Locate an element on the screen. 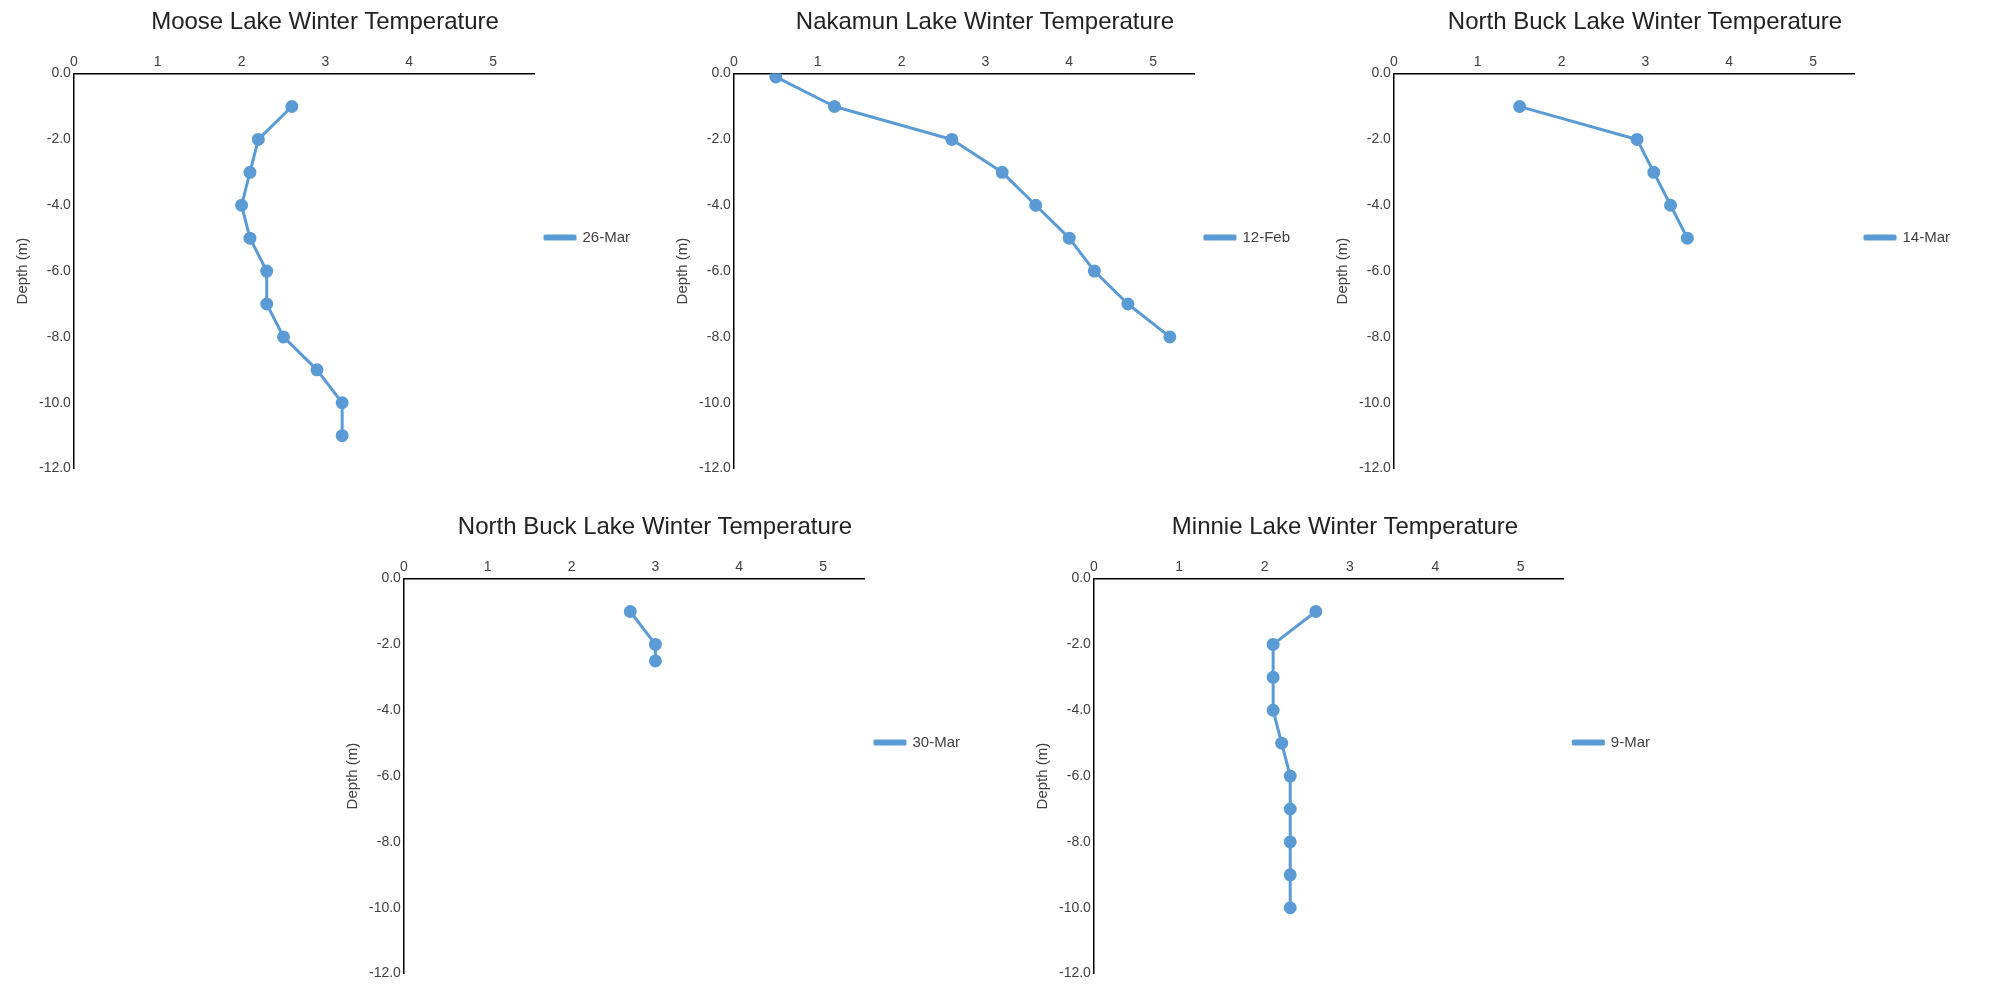  legend-label: 26-Mar is located at coordinates (606, 236).